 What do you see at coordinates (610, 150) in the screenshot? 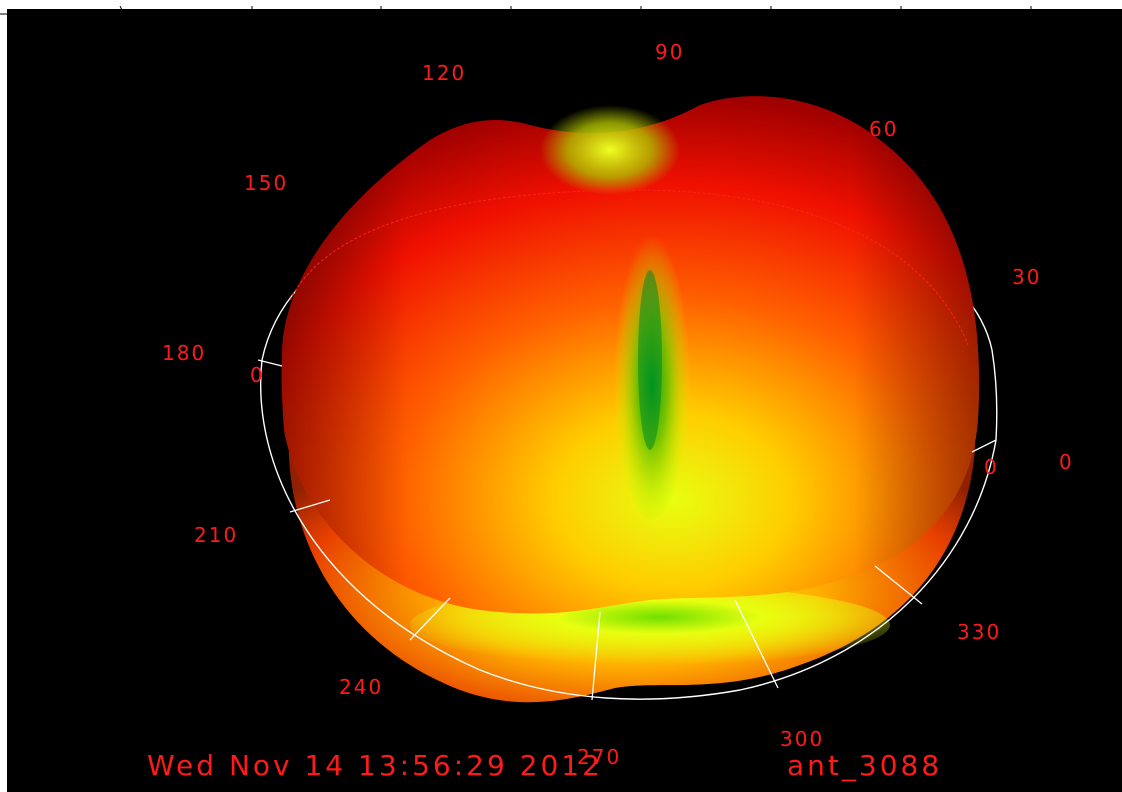
I see `top-notch` at bounding box center [610, 150].